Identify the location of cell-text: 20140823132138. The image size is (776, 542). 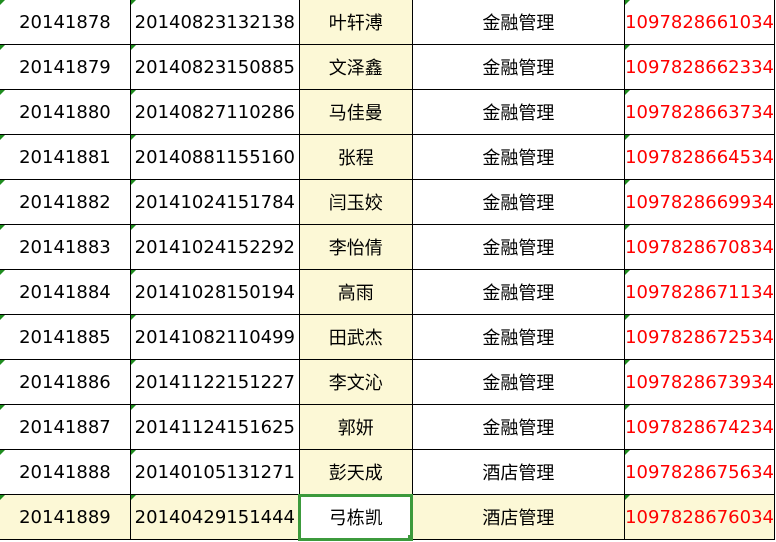
(215, 22).